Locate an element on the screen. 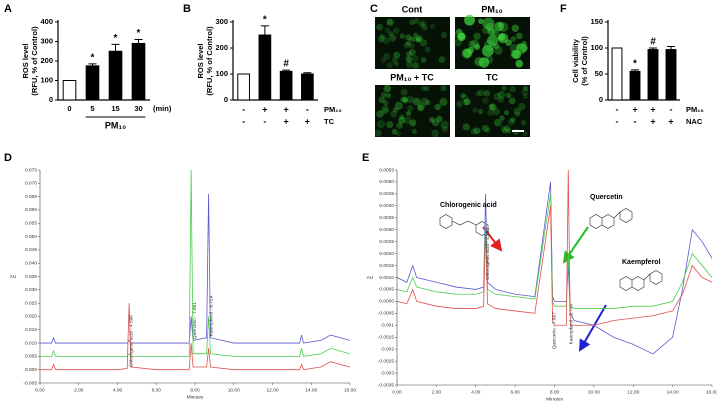 This screenshot has width=717, height=411. x-tick-label: 16.00 is located at coordinates (711, 392).